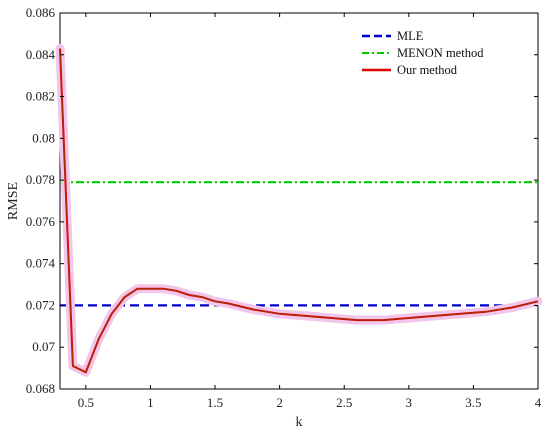  Describe the element at coordinates (13, 201) in the screenshot. I see `y-axis-label: RMSE` at that location.